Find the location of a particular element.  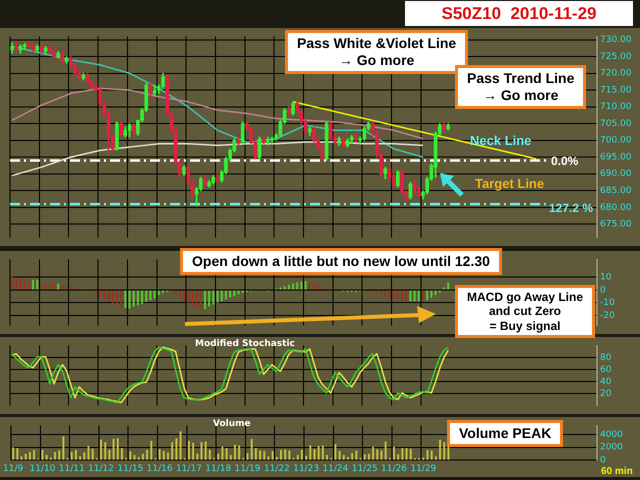

x-tick-label: 11/10 is located at coordinates (42, 469).